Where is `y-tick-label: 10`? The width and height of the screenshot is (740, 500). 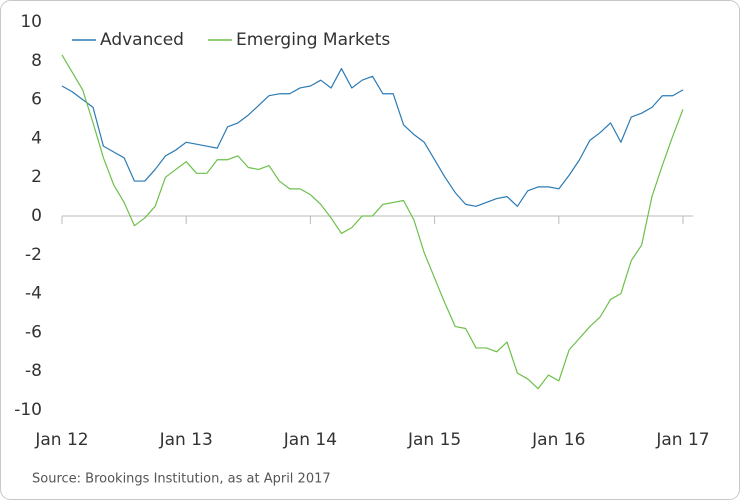 y-tick-label: 10 is located at coordinates (31, 22).